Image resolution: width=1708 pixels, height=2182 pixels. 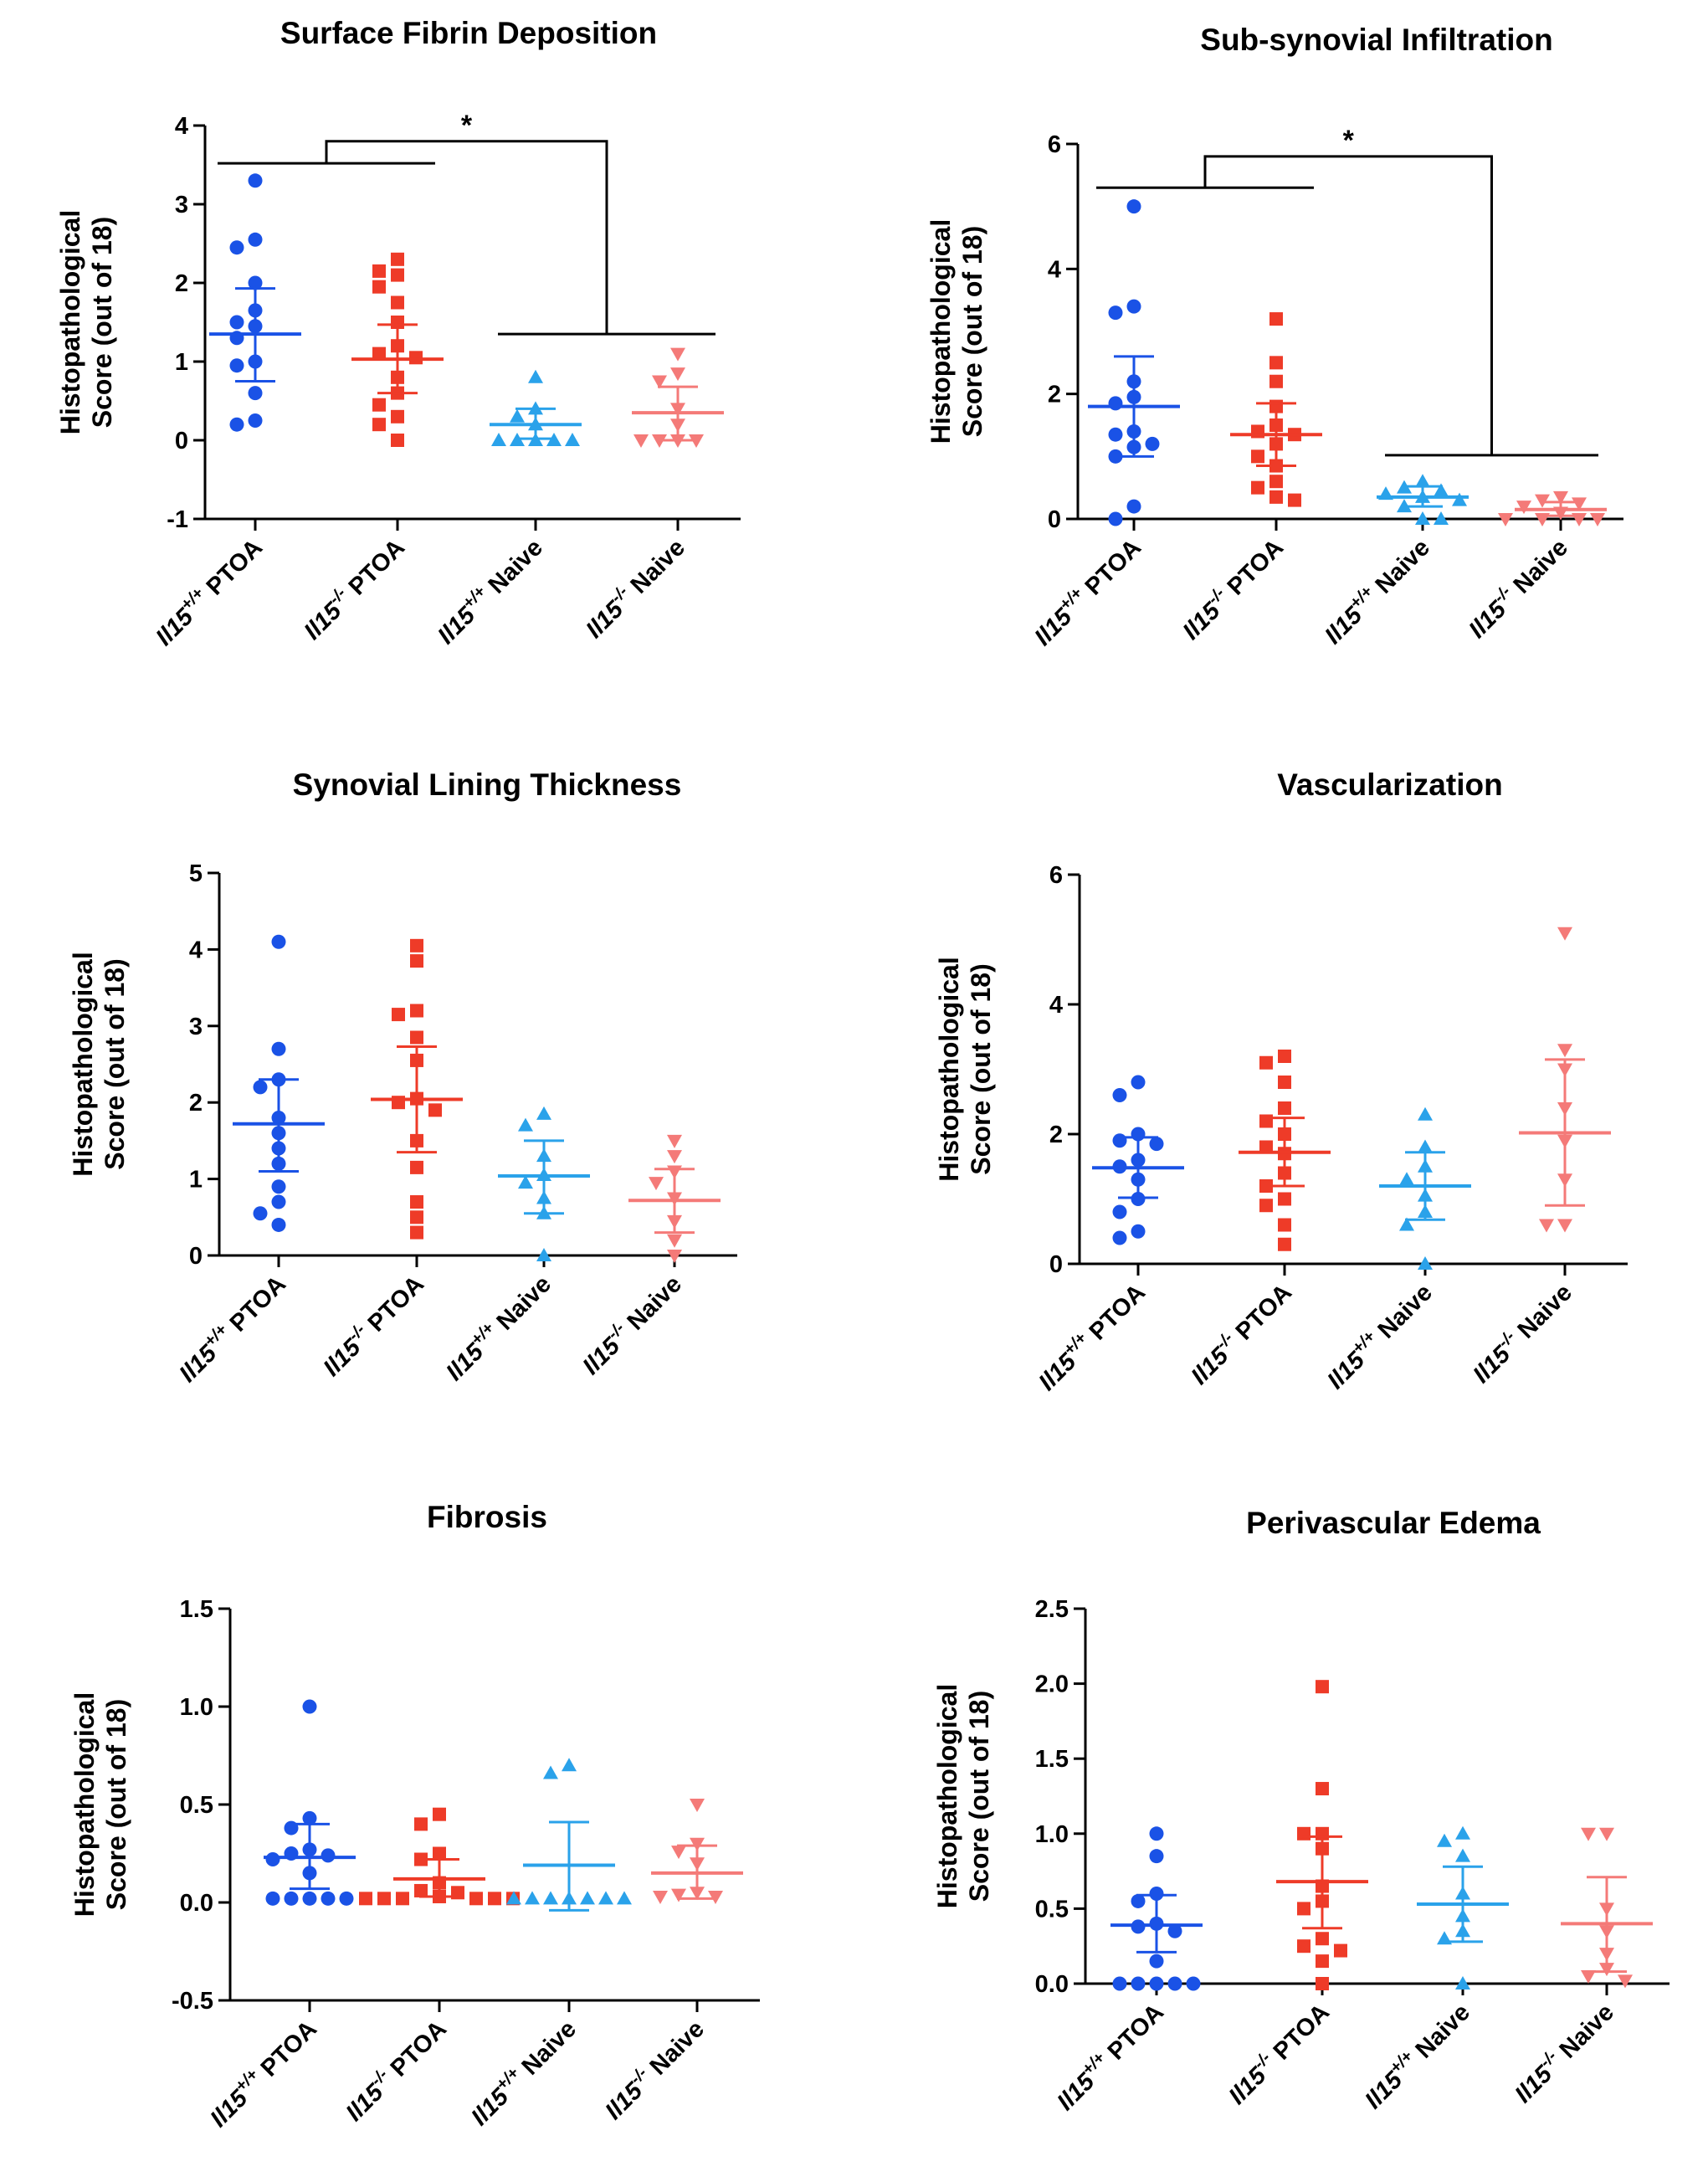 What do you see at coordinates (196, 1180) in the screenshot?
I see `y-tick-label: 1` at bounding box center [196, 1180].